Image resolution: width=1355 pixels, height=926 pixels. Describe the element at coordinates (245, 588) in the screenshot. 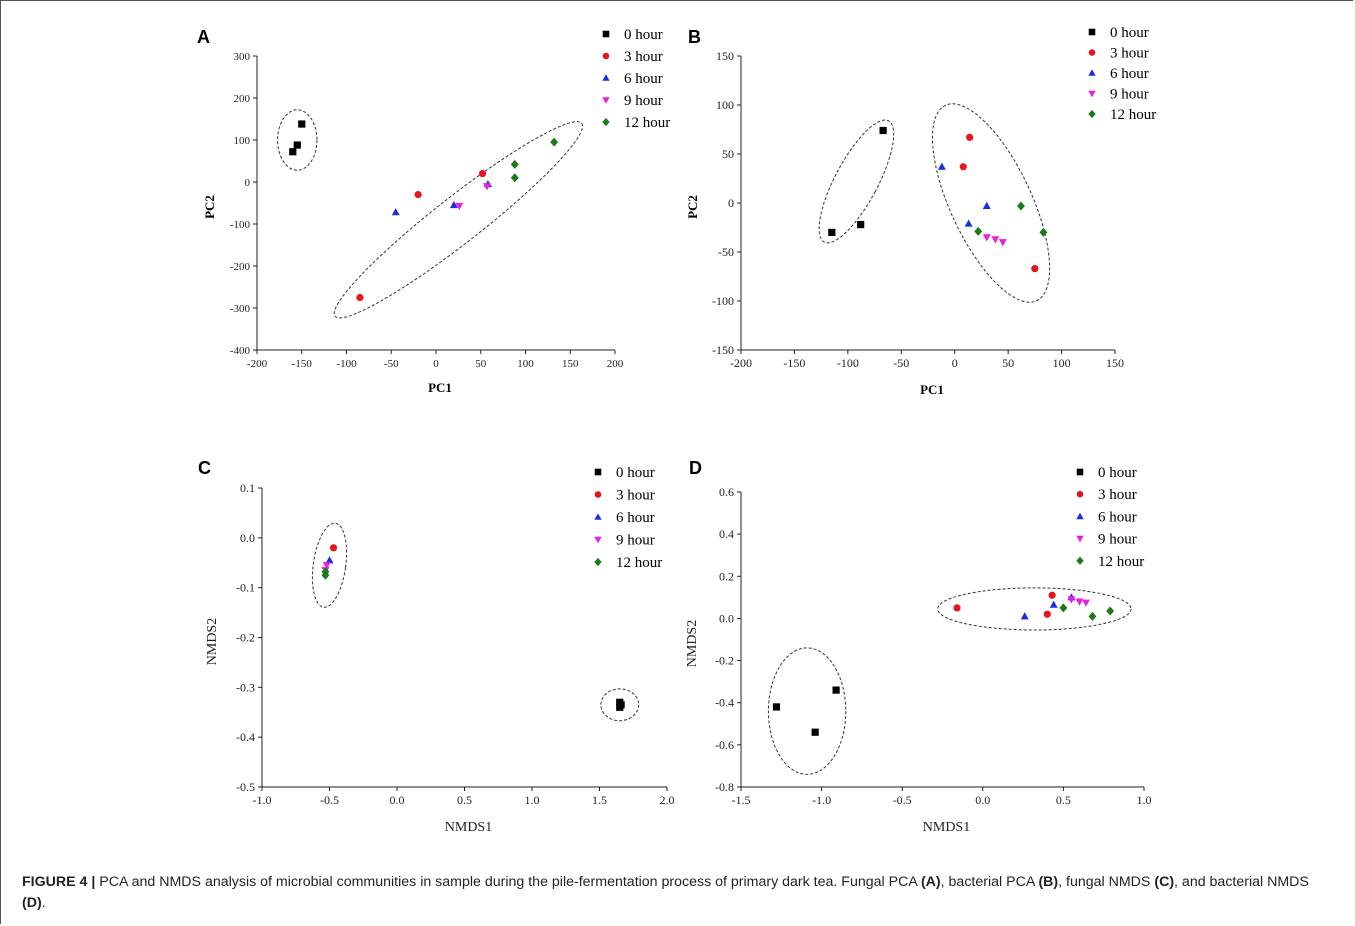

I see `y-tick-label: -0.1` at that location.